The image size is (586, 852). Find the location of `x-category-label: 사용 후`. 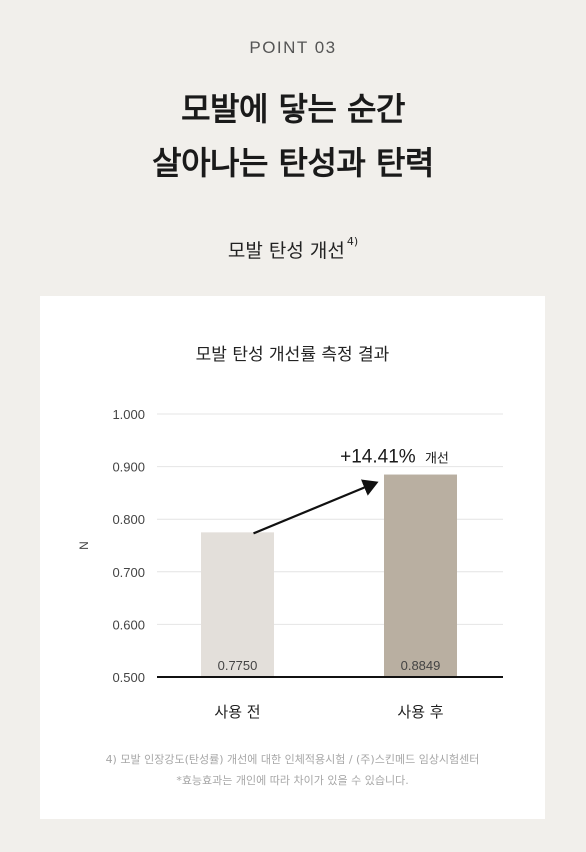

x-category-label: 사용 후 is located at coordinates (420, 712).